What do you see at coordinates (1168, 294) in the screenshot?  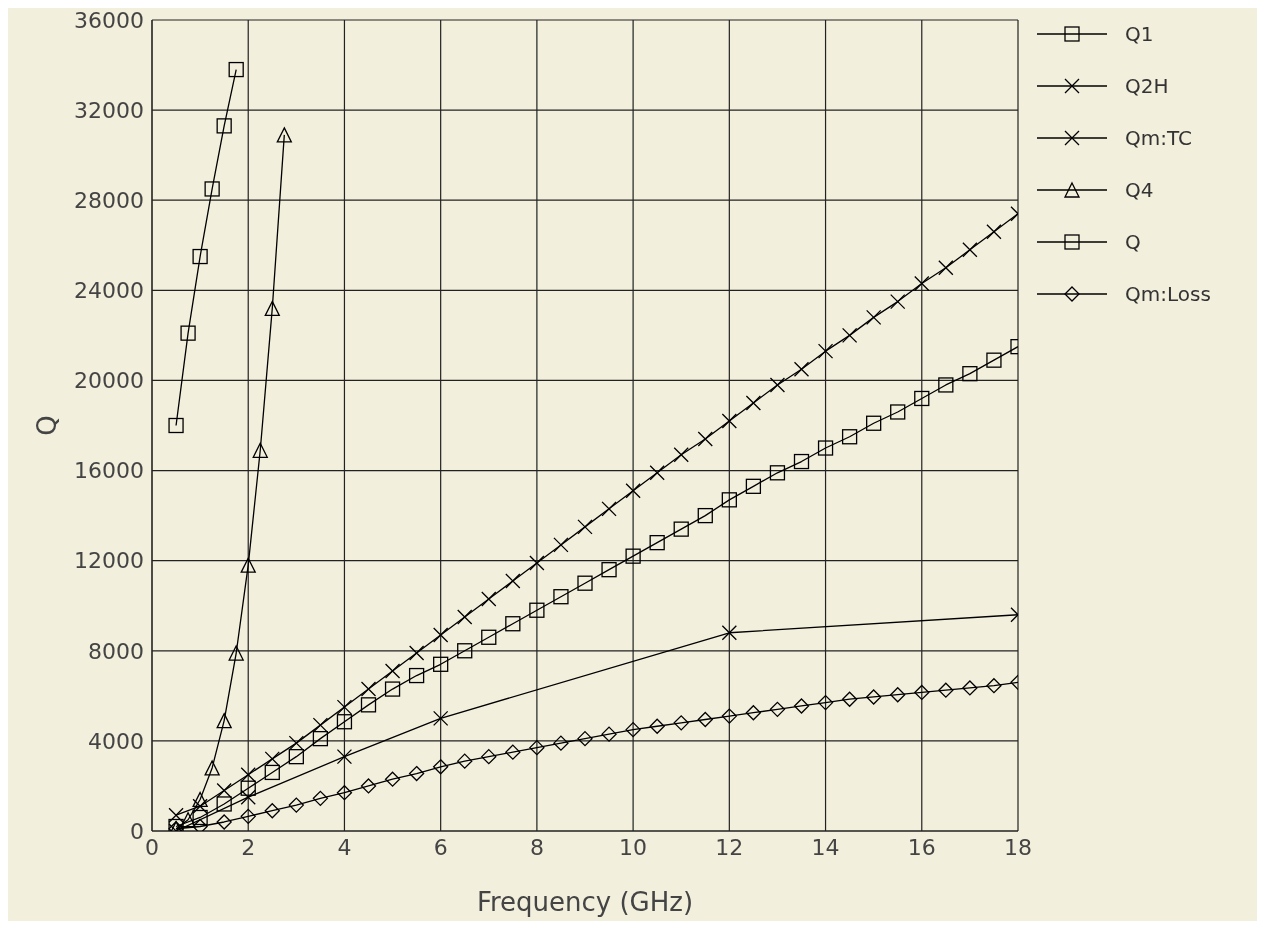 I see `legend-label: Qm:Loss` at bounding box center [1168, 294].